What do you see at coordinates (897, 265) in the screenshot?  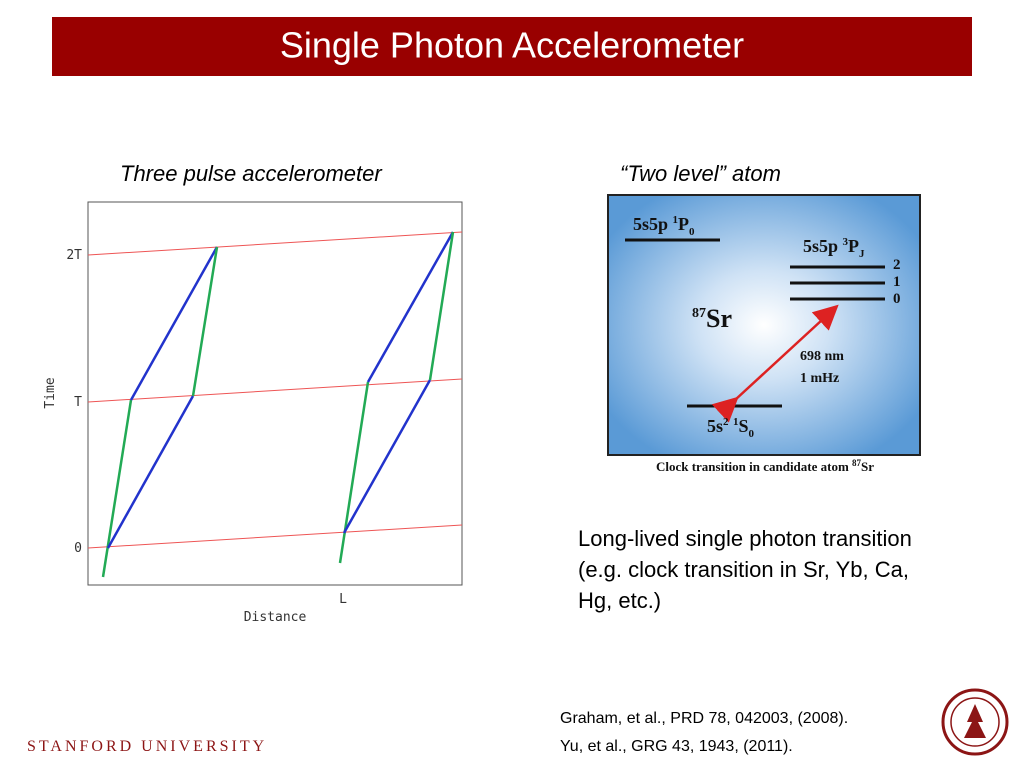 I see `sublevel-label: 2` at bounding box center [897, 265].